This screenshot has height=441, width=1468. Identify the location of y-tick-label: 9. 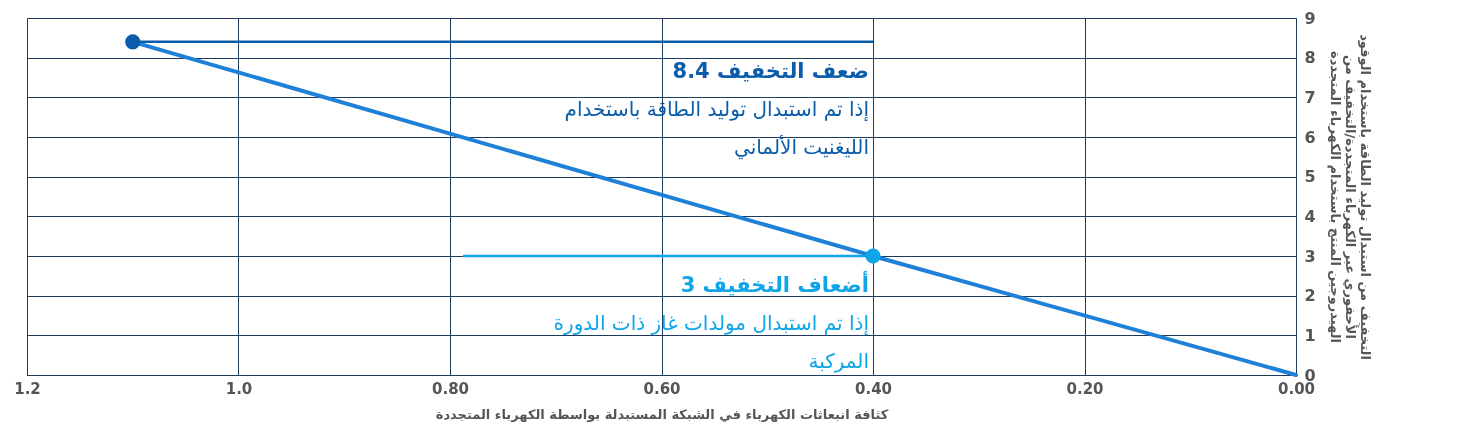
(1310, 18).